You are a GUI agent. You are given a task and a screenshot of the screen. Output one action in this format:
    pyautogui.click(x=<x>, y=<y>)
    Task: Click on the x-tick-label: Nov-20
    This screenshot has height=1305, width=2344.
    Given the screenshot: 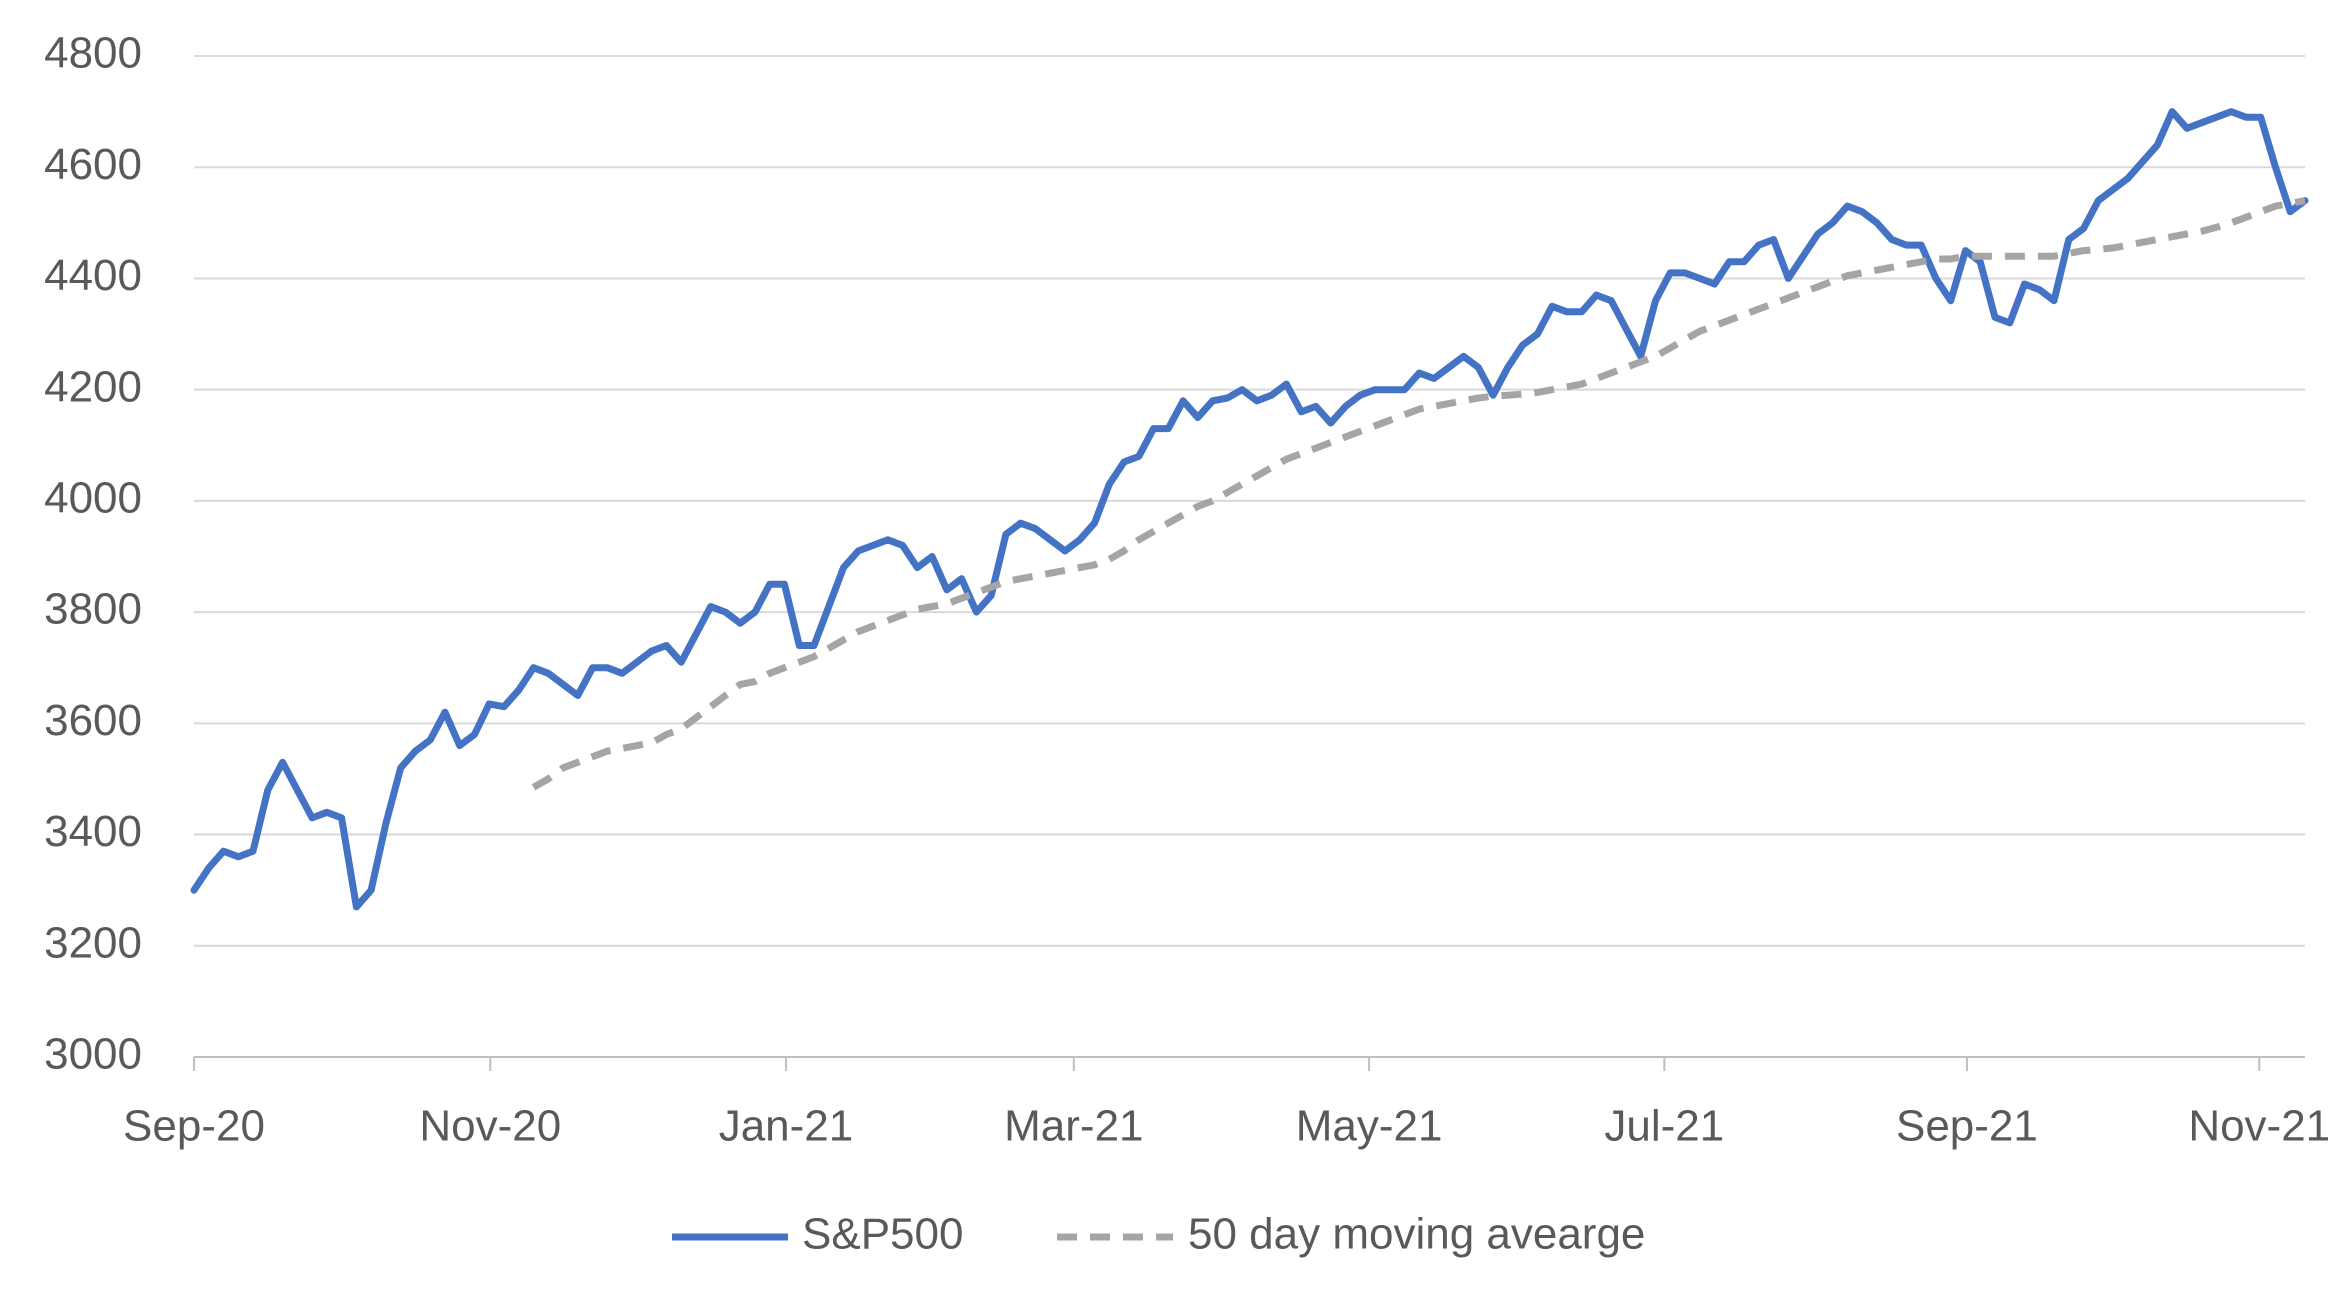 What is the action you would take?
    pyautogui.click(x=490, y=1126)
    